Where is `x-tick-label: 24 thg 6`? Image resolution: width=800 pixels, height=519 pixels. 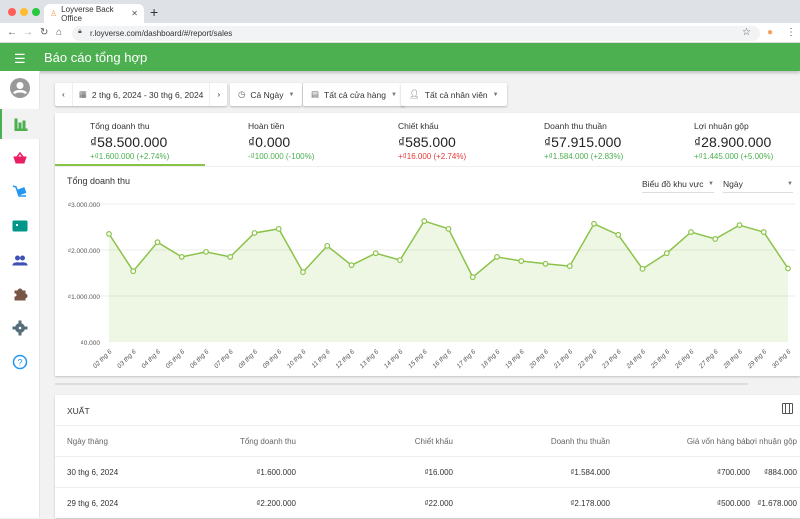
x-tick-label: 24 thg 6 is located at coordinates (636, 359).